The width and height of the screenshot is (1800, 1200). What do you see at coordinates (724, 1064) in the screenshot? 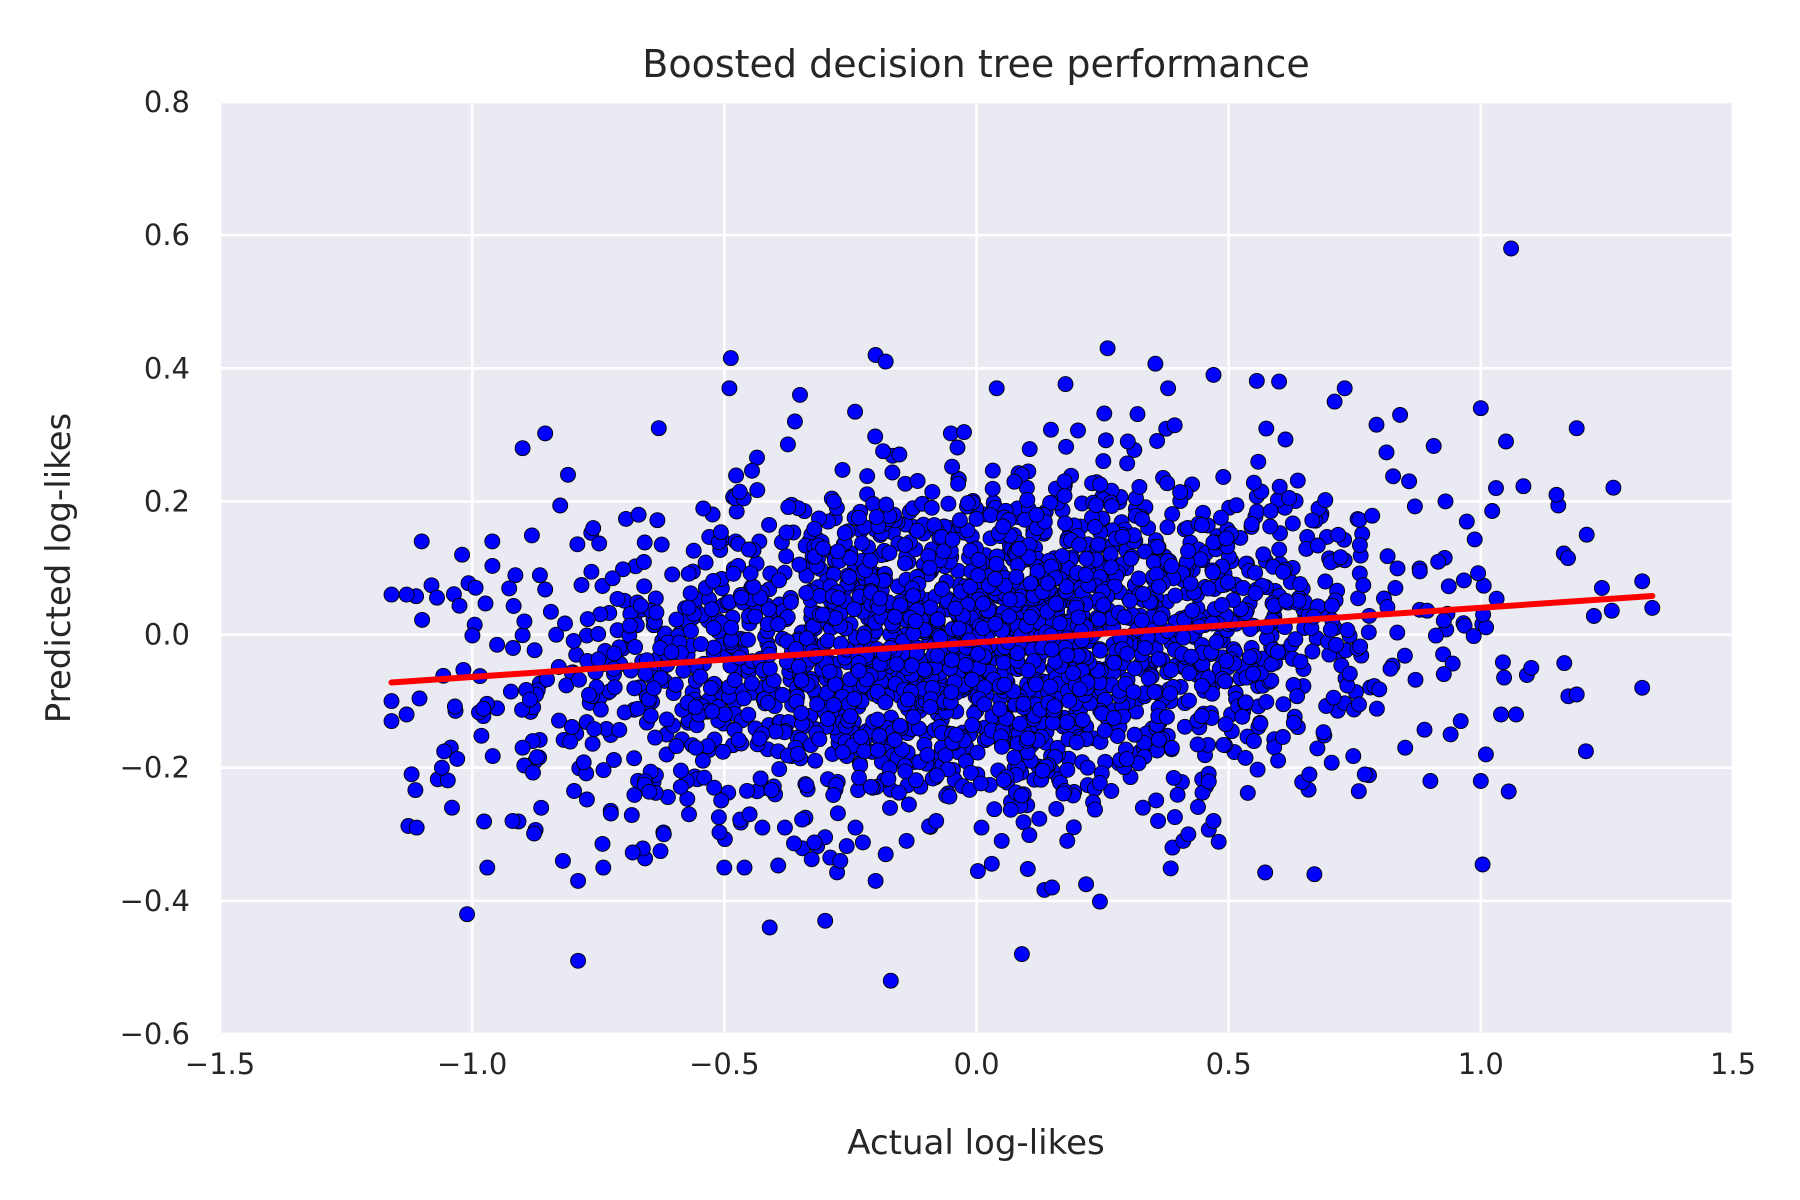
I see `x-tick-label: −0.5` at bounding box center [724, 1064].